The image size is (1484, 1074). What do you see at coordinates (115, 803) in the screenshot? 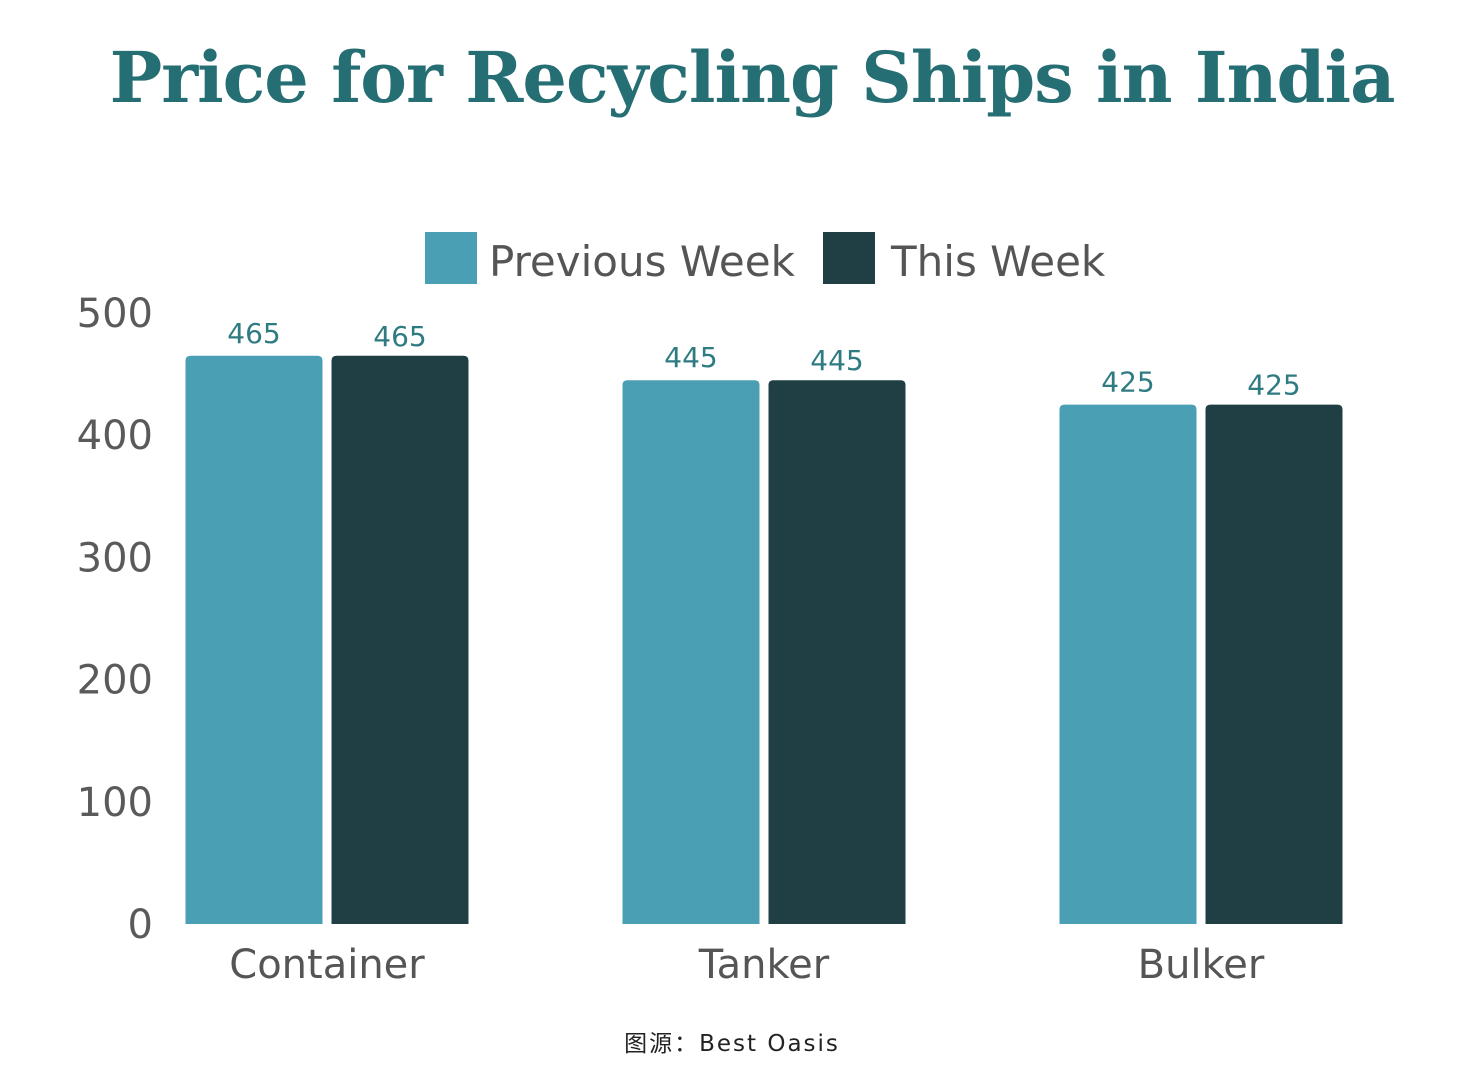
I see `y-tick-label-1: 100` at bounding box center [115, 803].